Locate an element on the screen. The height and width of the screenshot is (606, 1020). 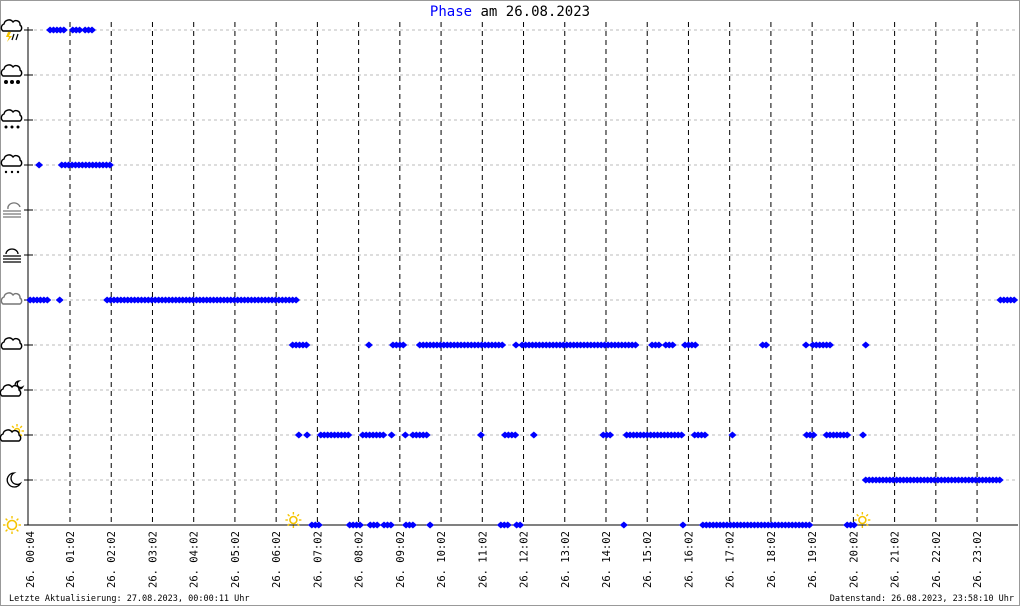
x-tick-label: 26. 21:02 is located at coordinates (896, 559).